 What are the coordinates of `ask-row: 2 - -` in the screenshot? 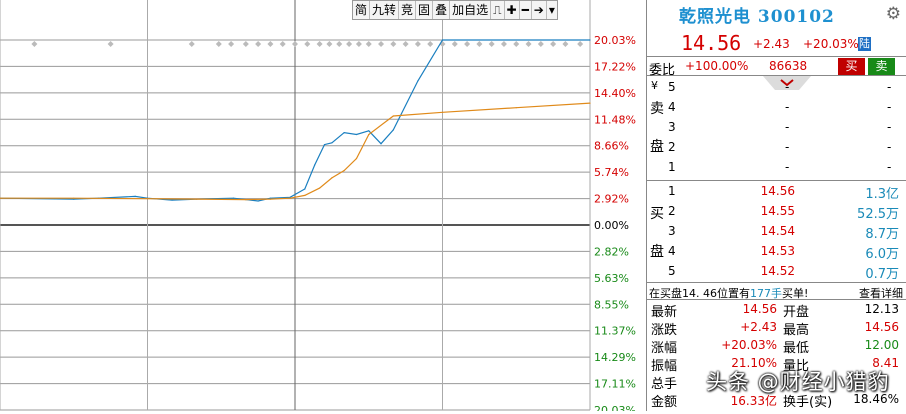 It's located at (786, 147).